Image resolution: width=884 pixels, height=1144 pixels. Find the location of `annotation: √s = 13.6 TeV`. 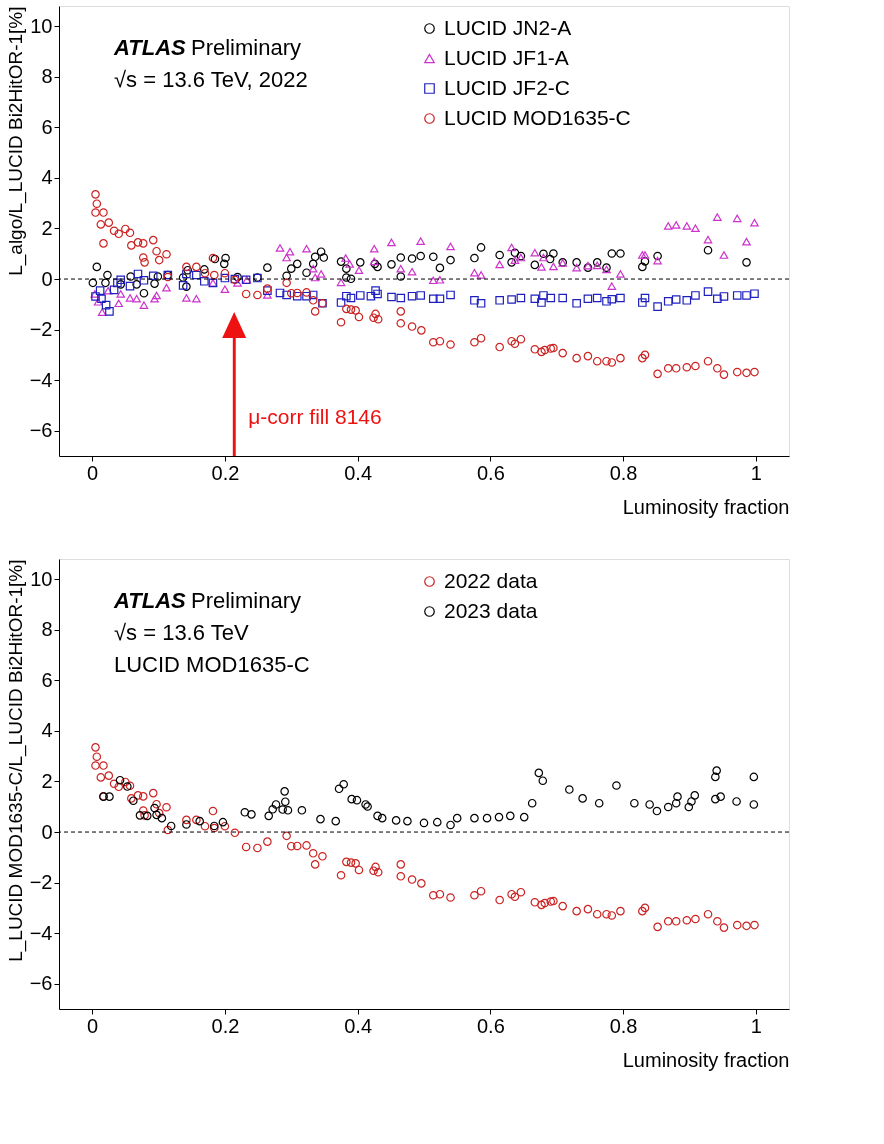

annotation: √s = 13.6 TeV is located at coordinates (181, 632).